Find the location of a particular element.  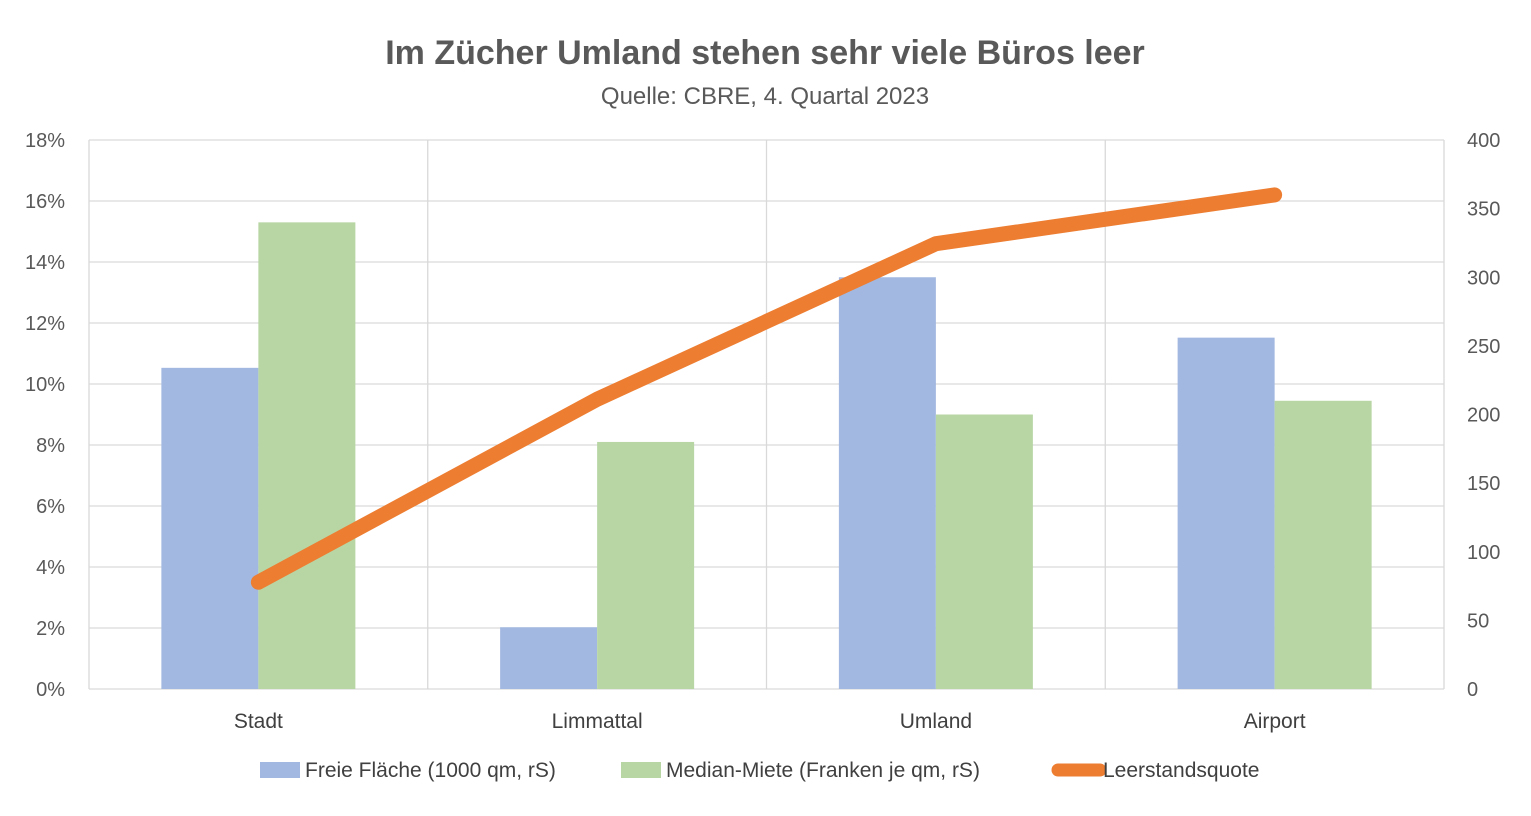

y-right-tick-label: 200 is located at coordinates (1483, 416).